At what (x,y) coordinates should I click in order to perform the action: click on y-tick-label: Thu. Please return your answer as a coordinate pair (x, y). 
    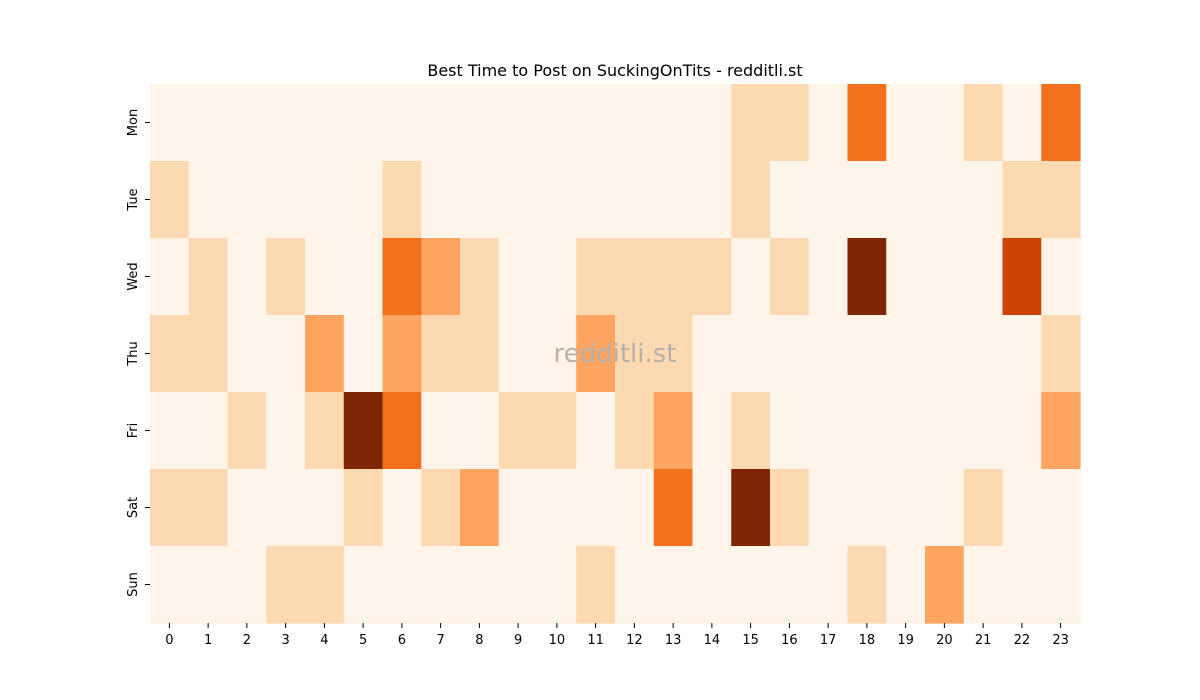
    Looking at the image, I should click on (133, 353).